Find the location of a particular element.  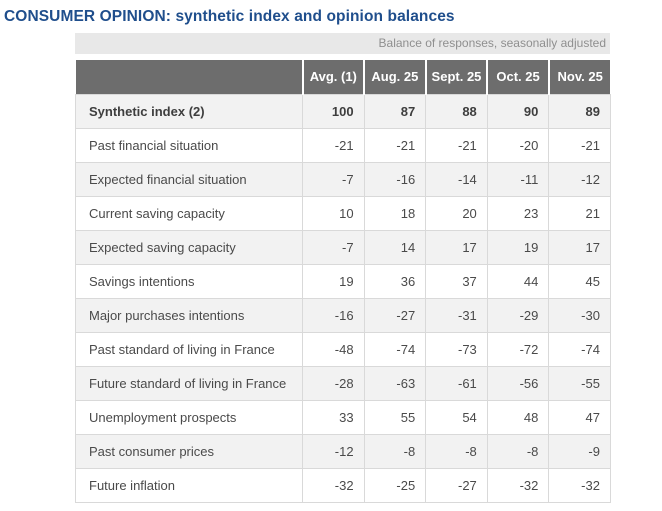

table-row: Future inflation -32 -25 -27 -32 -32 is located at coordinates (343, 485).